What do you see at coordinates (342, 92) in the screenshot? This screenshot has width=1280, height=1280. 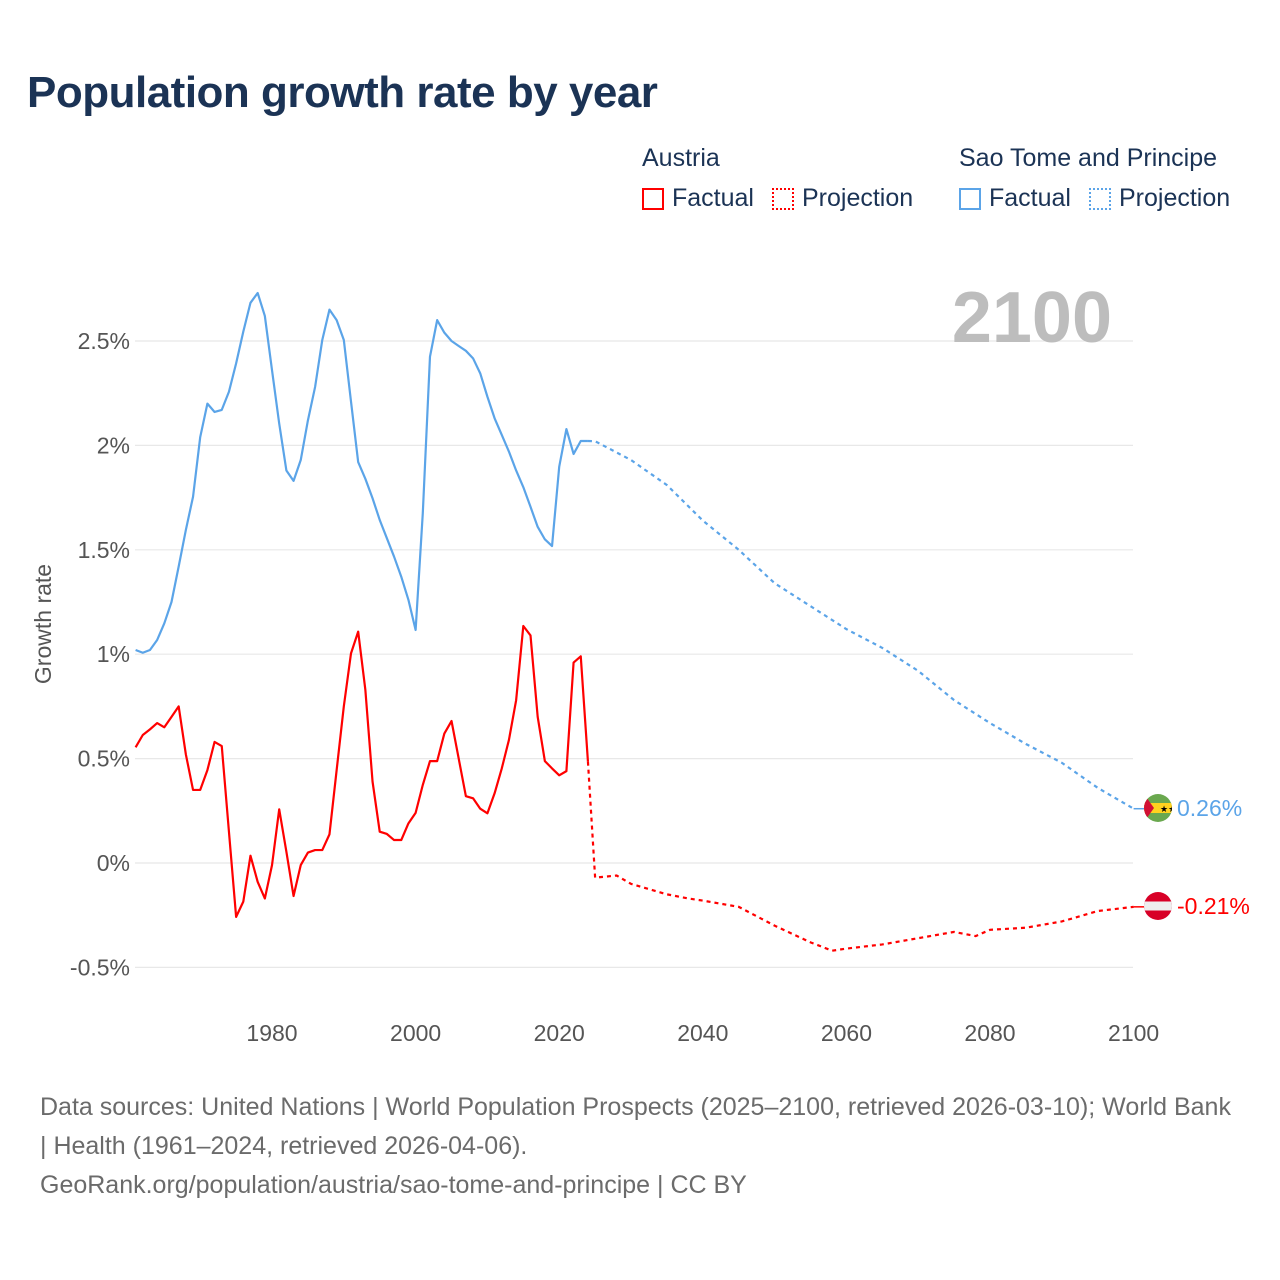 I see `chart-title: Population growth rate by year` at bounding box center [342, 92].